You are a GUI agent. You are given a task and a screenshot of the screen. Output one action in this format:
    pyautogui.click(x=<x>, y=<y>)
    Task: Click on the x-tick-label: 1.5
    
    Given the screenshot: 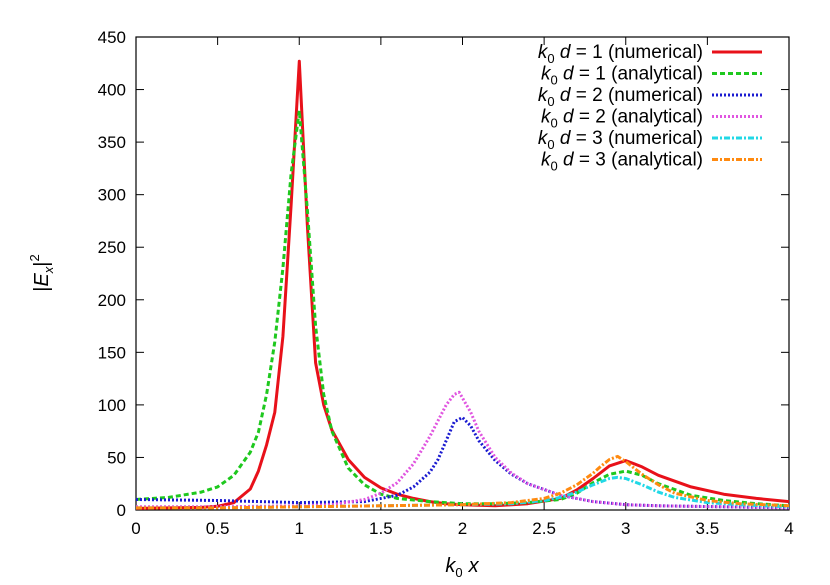 What is the action you would take?
    pyautogui.click(x=381, y=528)
    